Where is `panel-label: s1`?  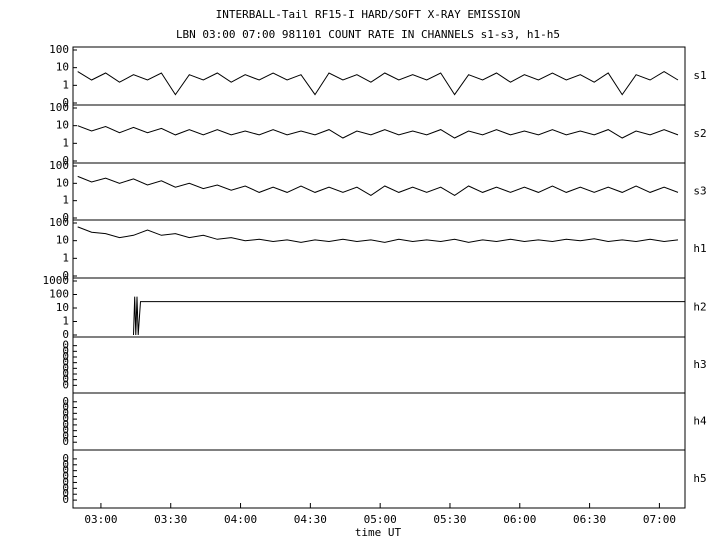 panel-label: s1 is located at coordinates (699, 75).